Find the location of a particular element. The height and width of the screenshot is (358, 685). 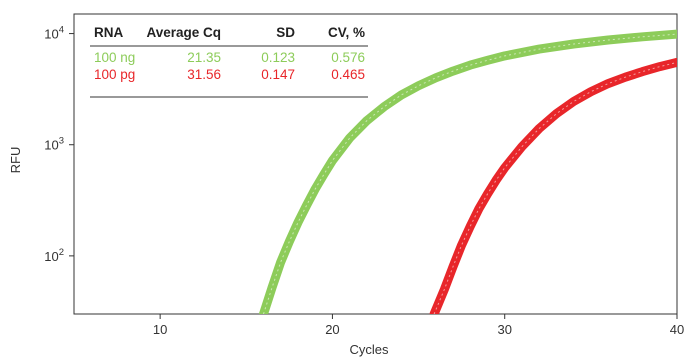

table-header: Average Cq is located at coordinates (183, 32).